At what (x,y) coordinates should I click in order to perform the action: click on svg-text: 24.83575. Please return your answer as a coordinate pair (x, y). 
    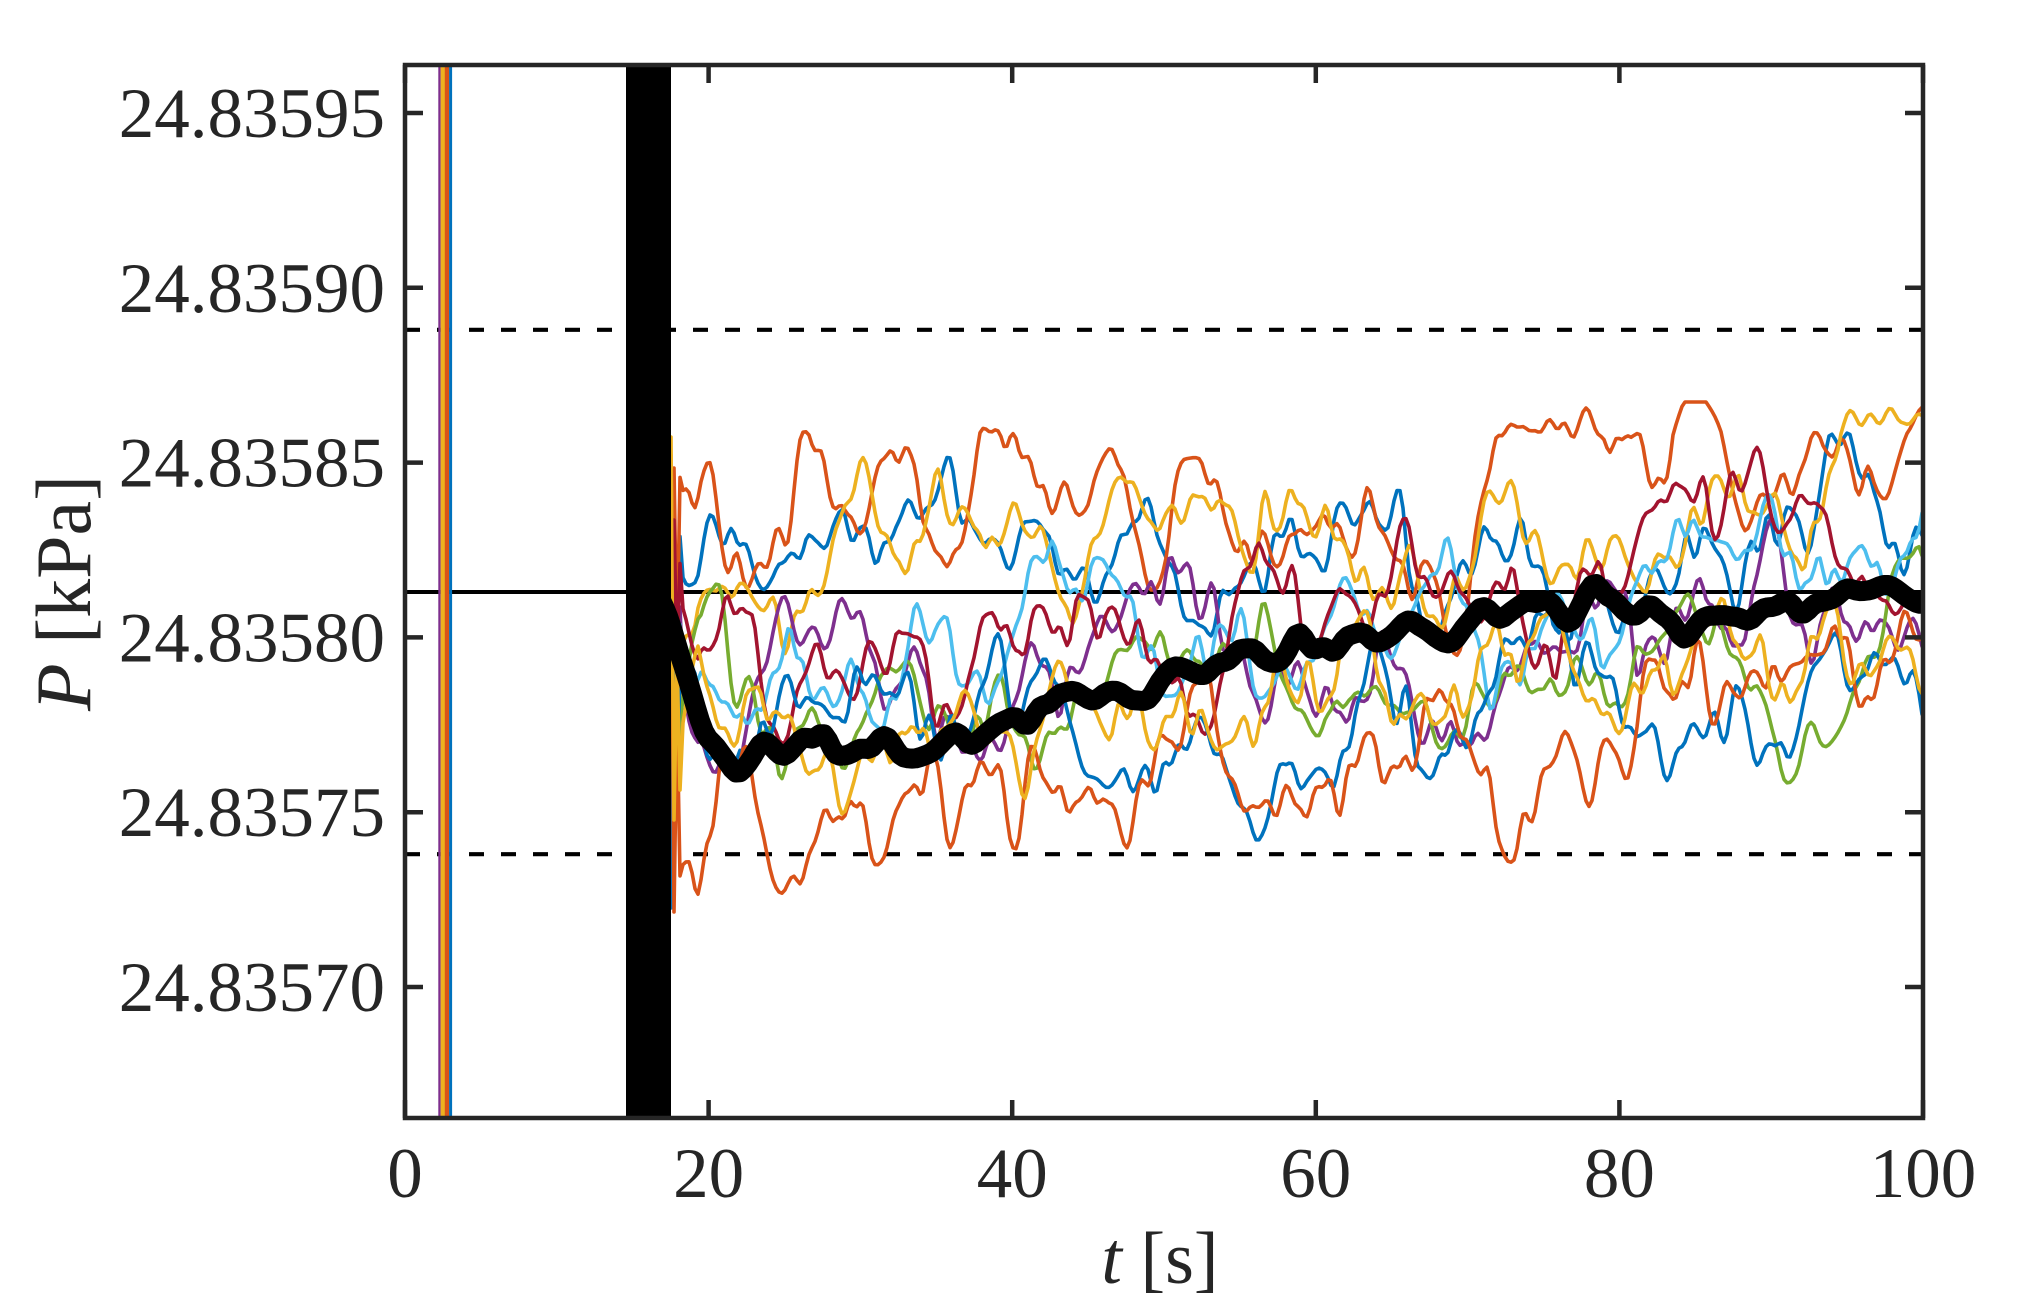
    Looking at the image, I should click on (252, 813).